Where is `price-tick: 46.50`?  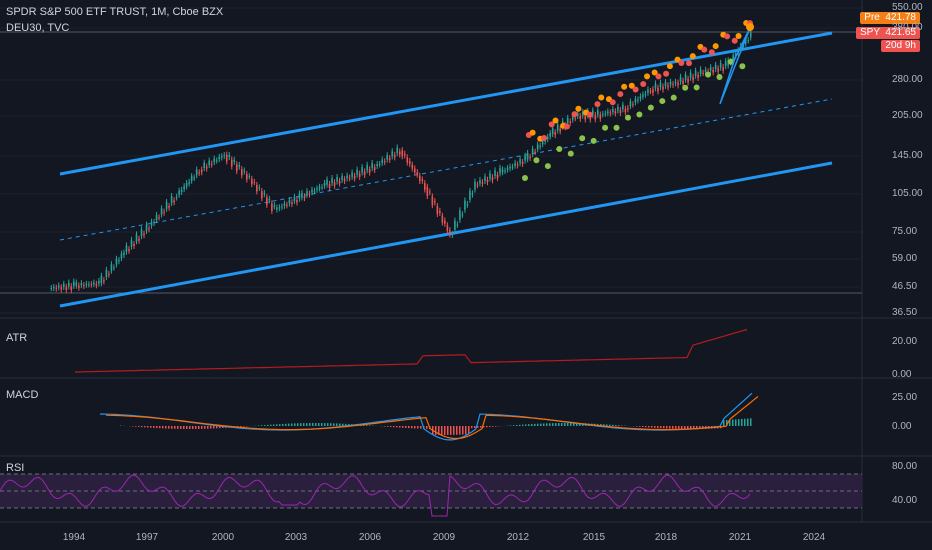 price-tick: 46.50 is located at coordinates (905, 286).